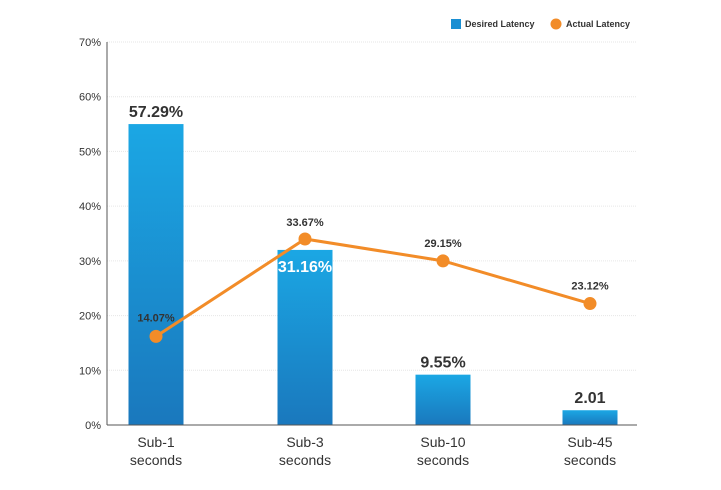 Image resolution: width=721 pixels, height=490 pixels. Describe the element at coordinates (456, 24) in the screenshot. I see `legend-swatch-desired` at that location.